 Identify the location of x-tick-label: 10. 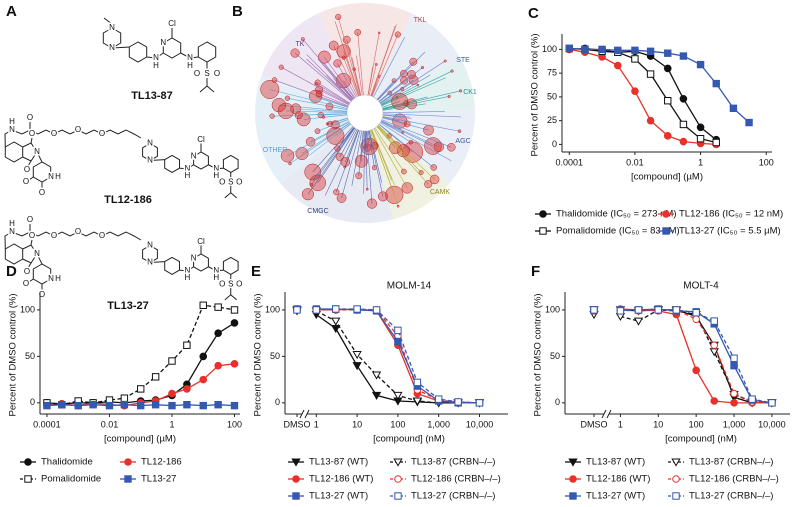
(658, 424).